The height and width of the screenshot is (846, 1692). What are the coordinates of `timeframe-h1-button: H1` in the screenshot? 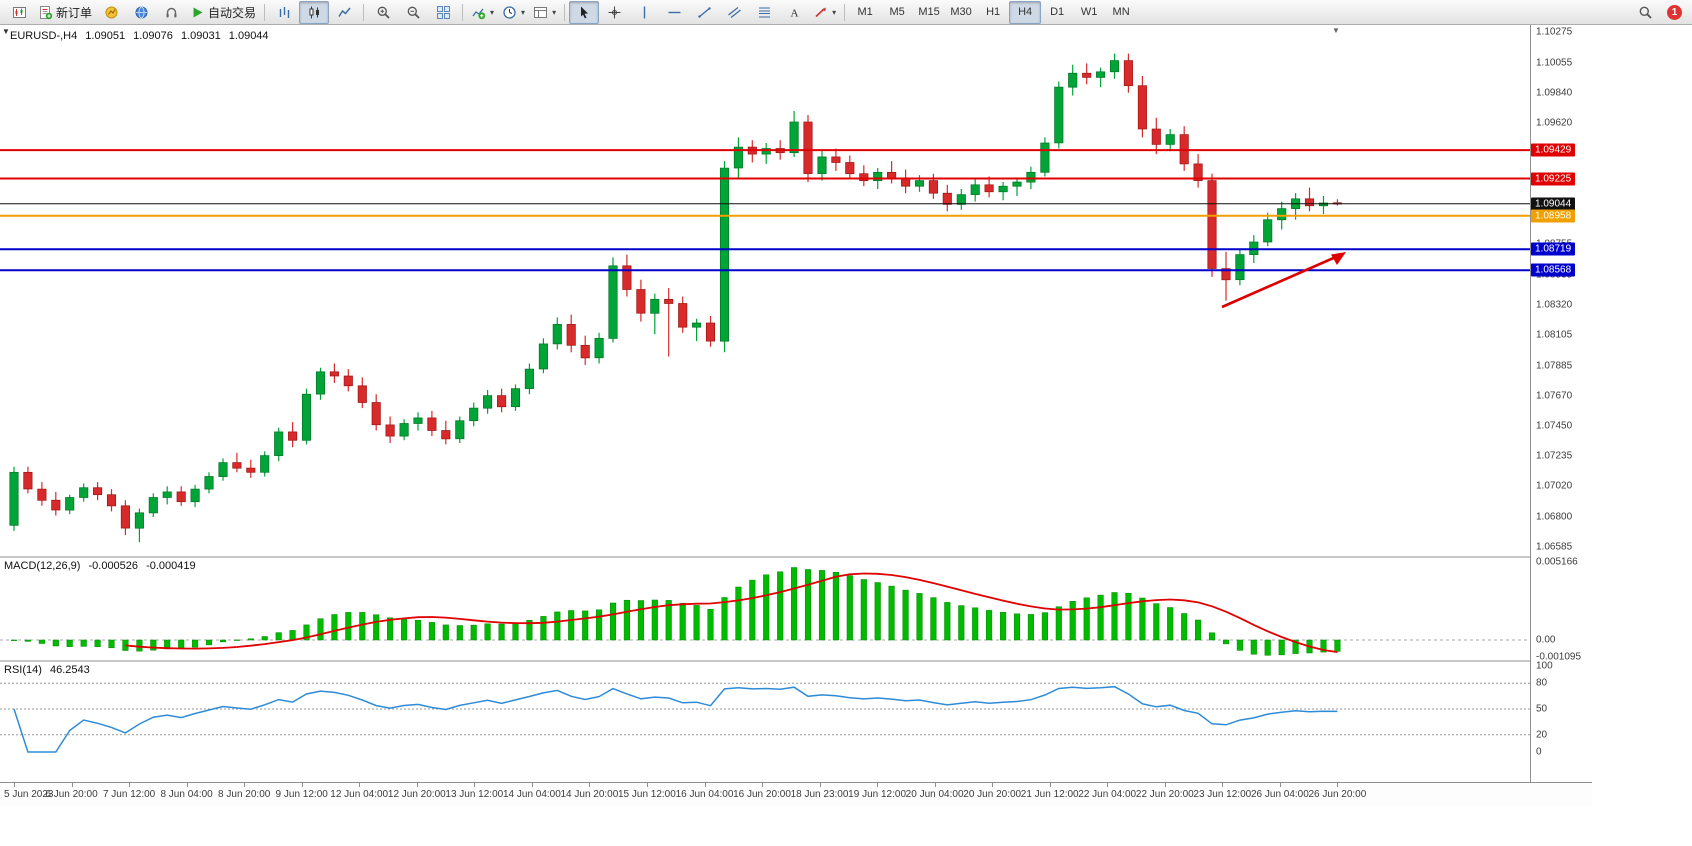 It's located at (993, 12).